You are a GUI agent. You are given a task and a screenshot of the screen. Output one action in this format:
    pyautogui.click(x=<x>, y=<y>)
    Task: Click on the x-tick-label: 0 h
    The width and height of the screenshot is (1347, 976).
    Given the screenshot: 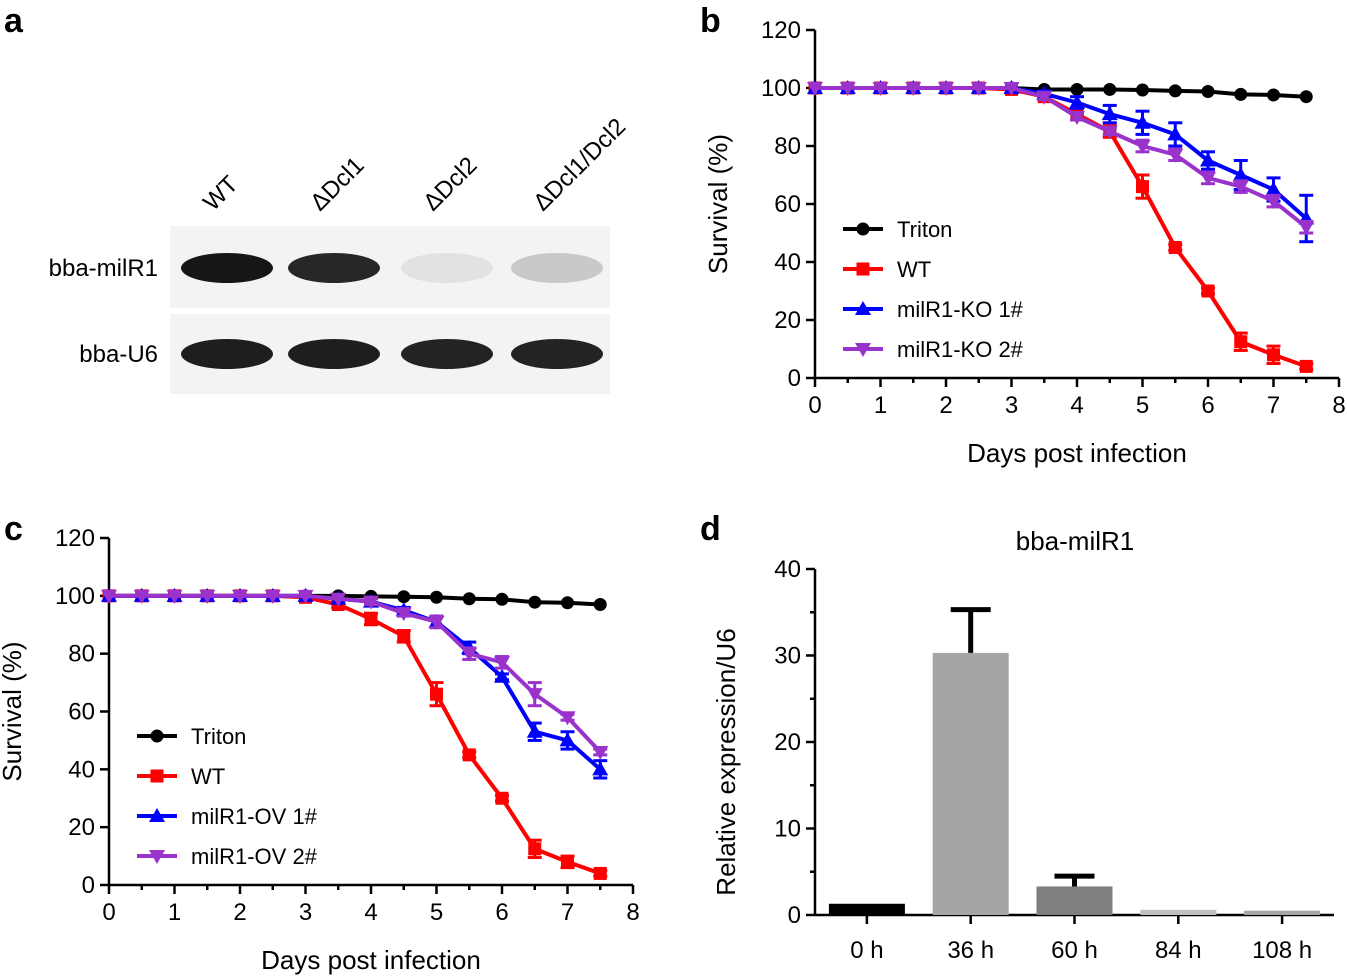 What is the action you would take?
    pyautogui.click(x=866, y=950)
    